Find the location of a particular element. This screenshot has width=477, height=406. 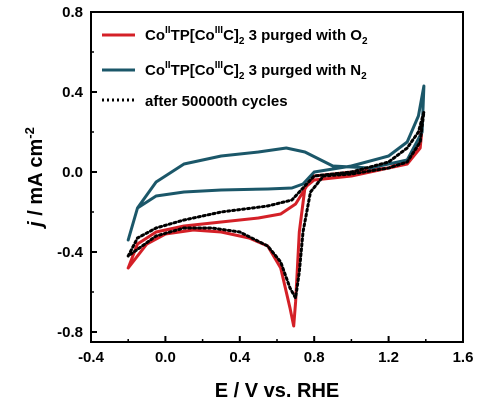

y-tick-label: 0.8 is located at coordinates (72, 12).